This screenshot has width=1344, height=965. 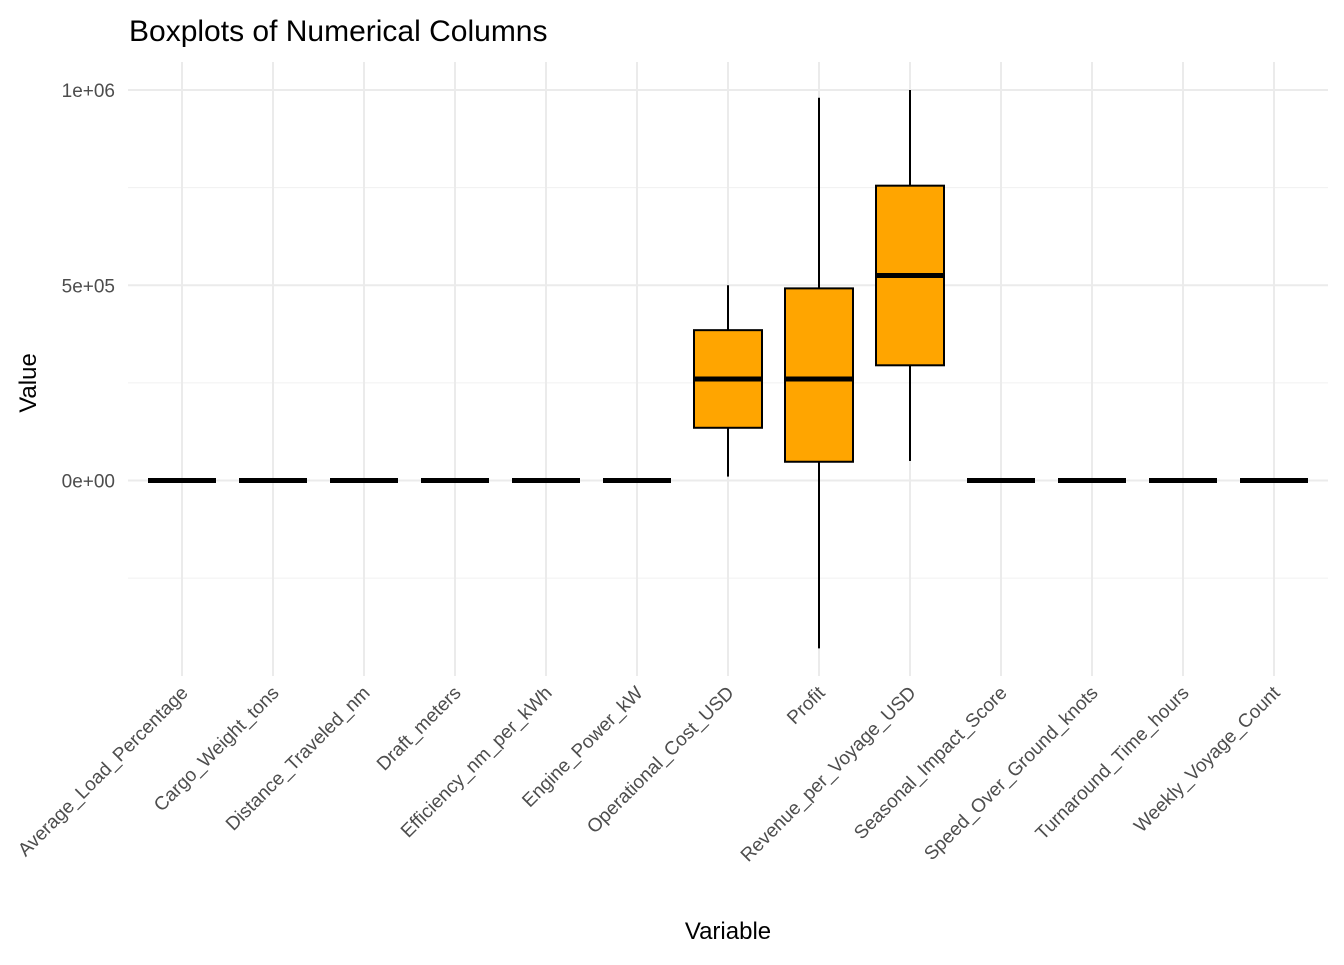 I want to click on box-Revenue_per_Voyage_USD, so click(x=910, y=275).